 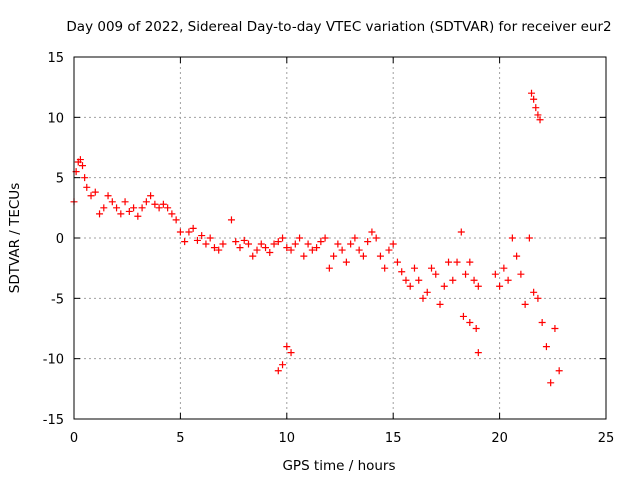 I want to click on y-axis-label: SDTVAR / TECUs, so click(x=15, y=238).